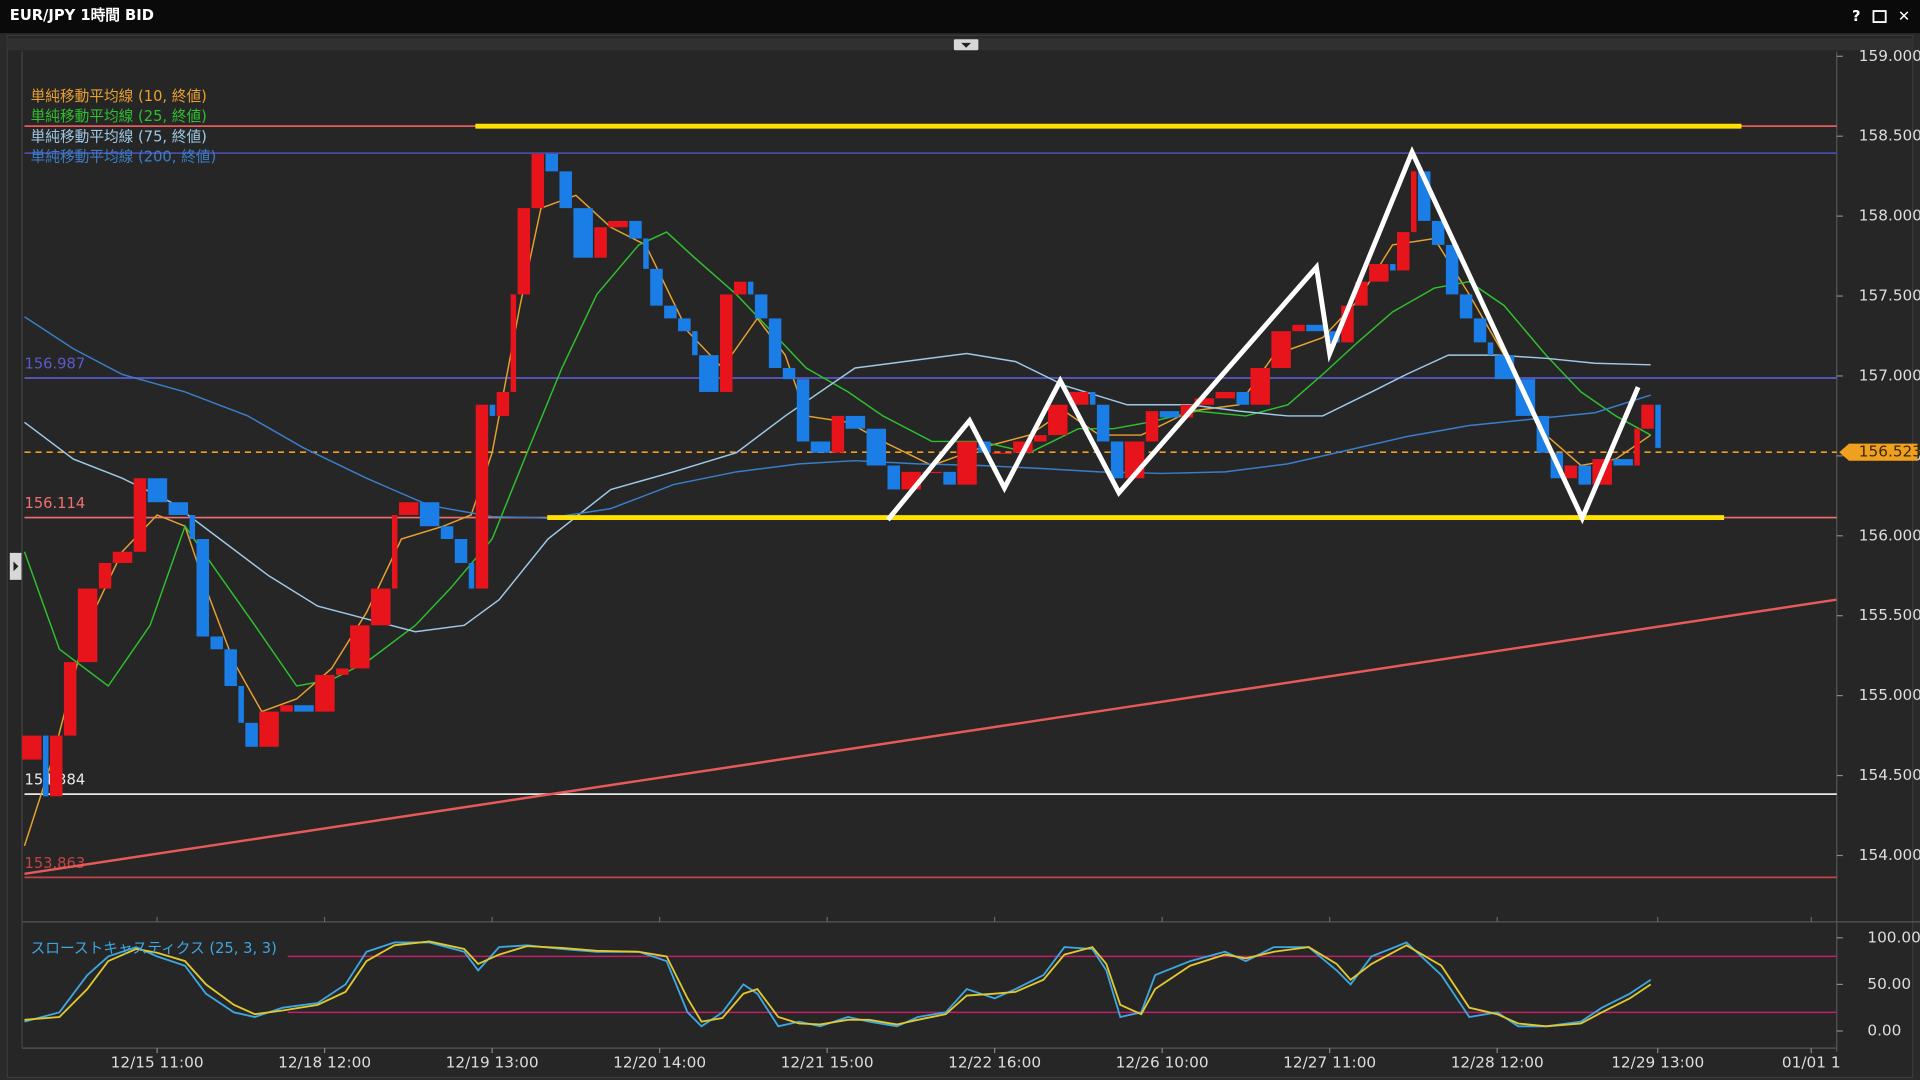 The height and width of the screenshot is (1080, 1920). I want to click on collapse-icon, so click(966, 45).